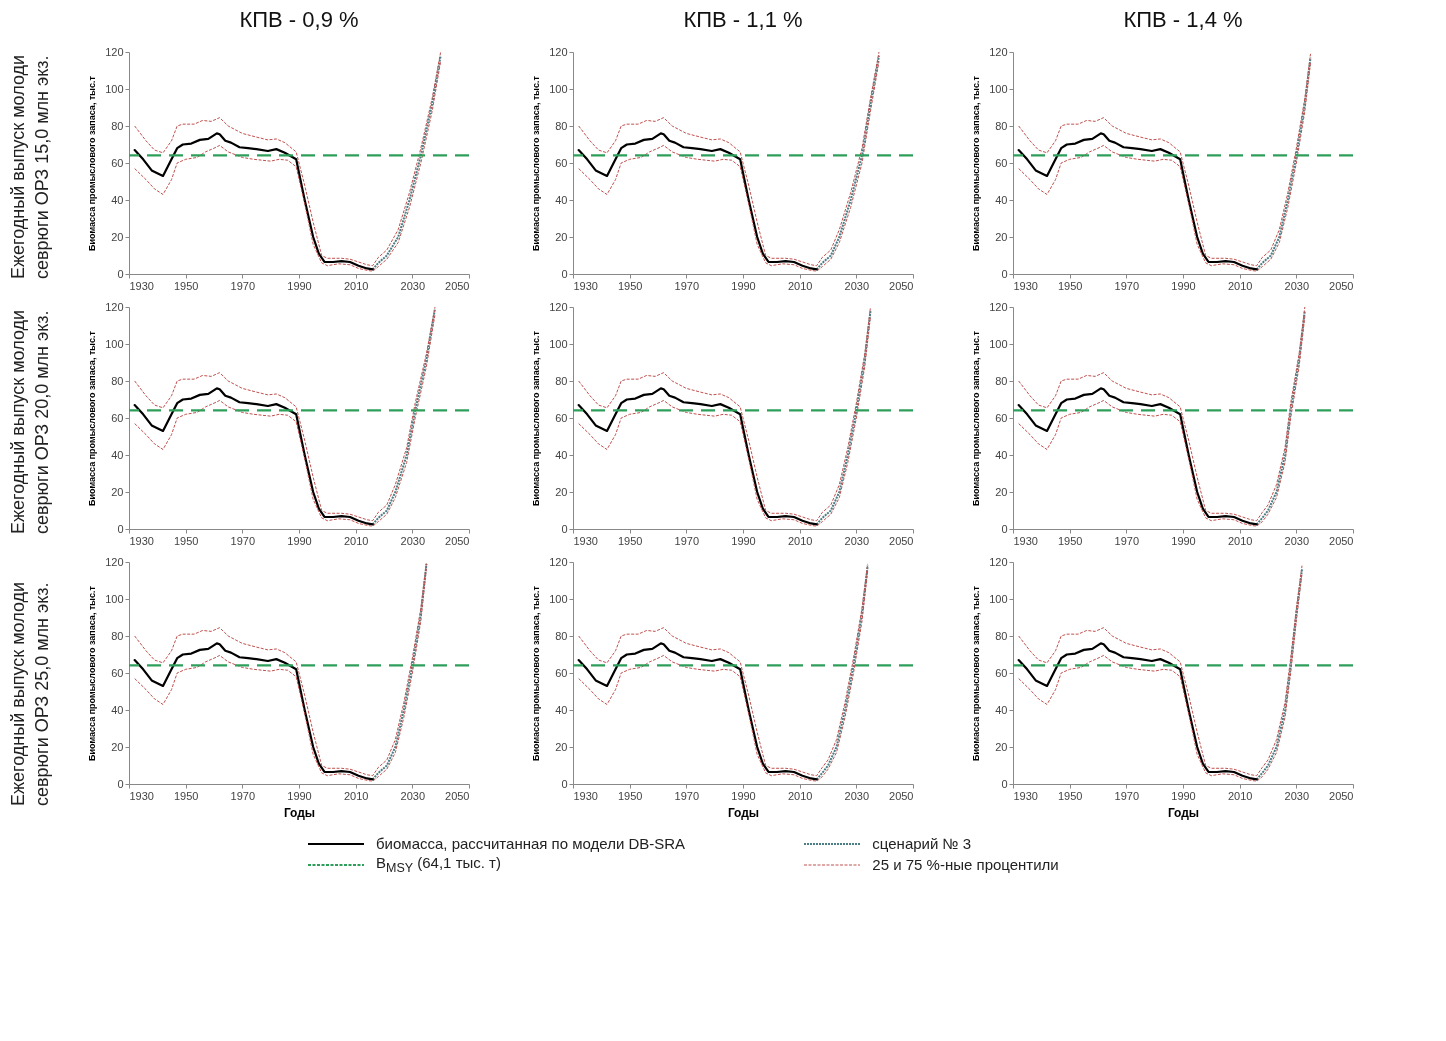 The image size is (1446, 1041). I want to click on legend-label: B$_{MSY}$ (64,1 тыс. т), so click(438, 864).